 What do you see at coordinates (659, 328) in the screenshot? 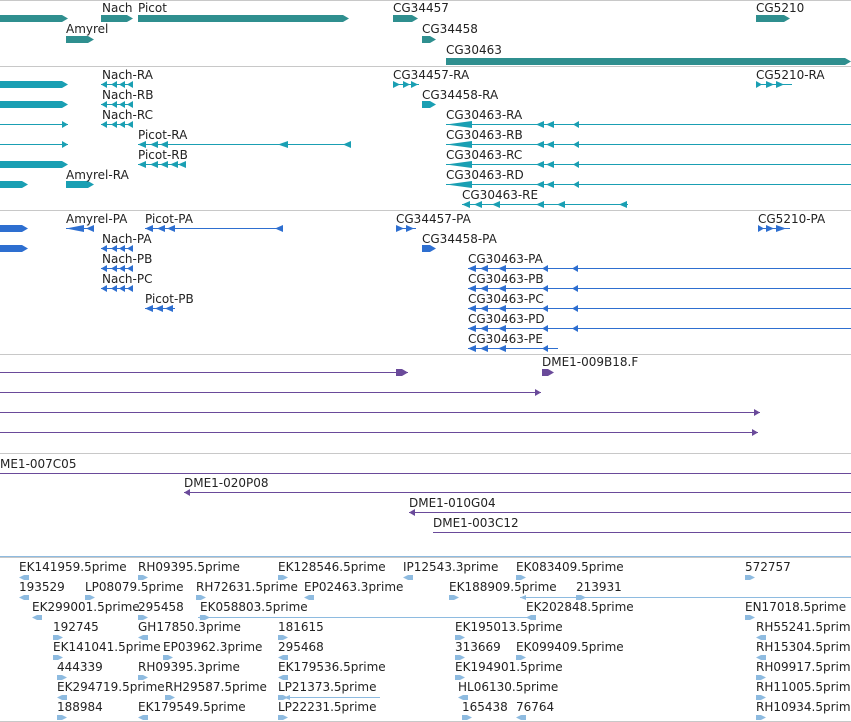
I see `protein-glyph-cg30463-pd` at bounding box center [659, 328].